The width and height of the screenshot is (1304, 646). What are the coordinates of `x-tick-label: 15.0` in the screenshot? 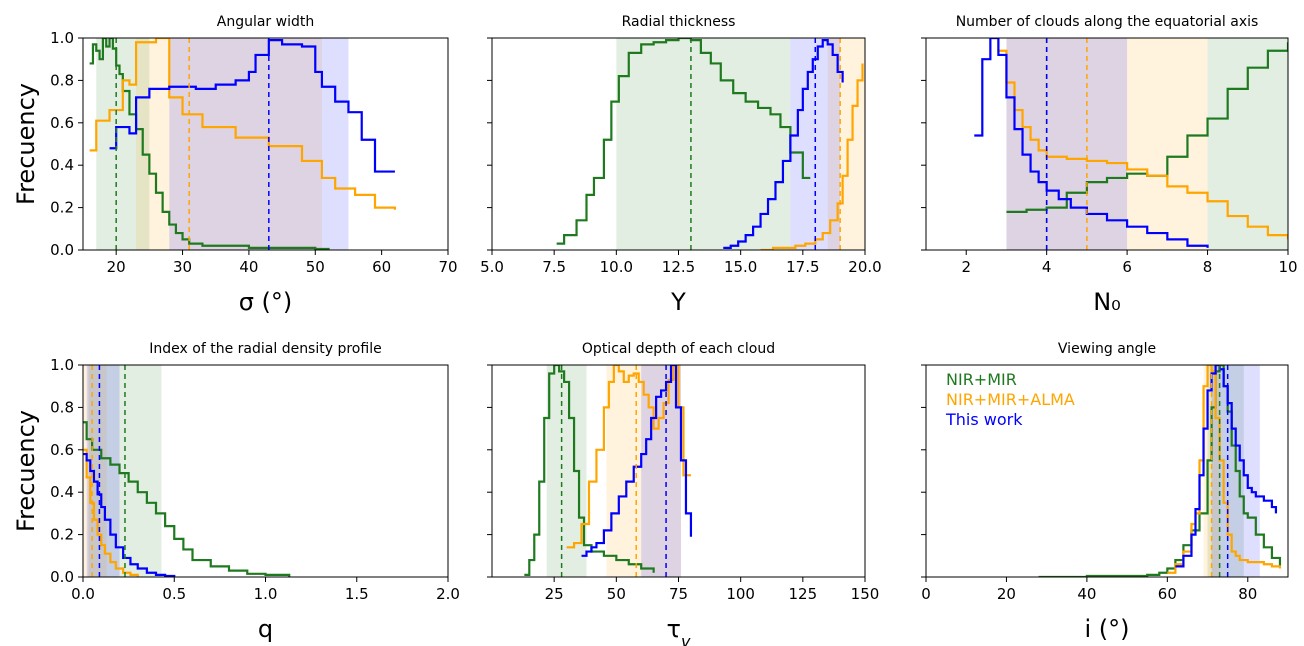 It's located at (740, 267).